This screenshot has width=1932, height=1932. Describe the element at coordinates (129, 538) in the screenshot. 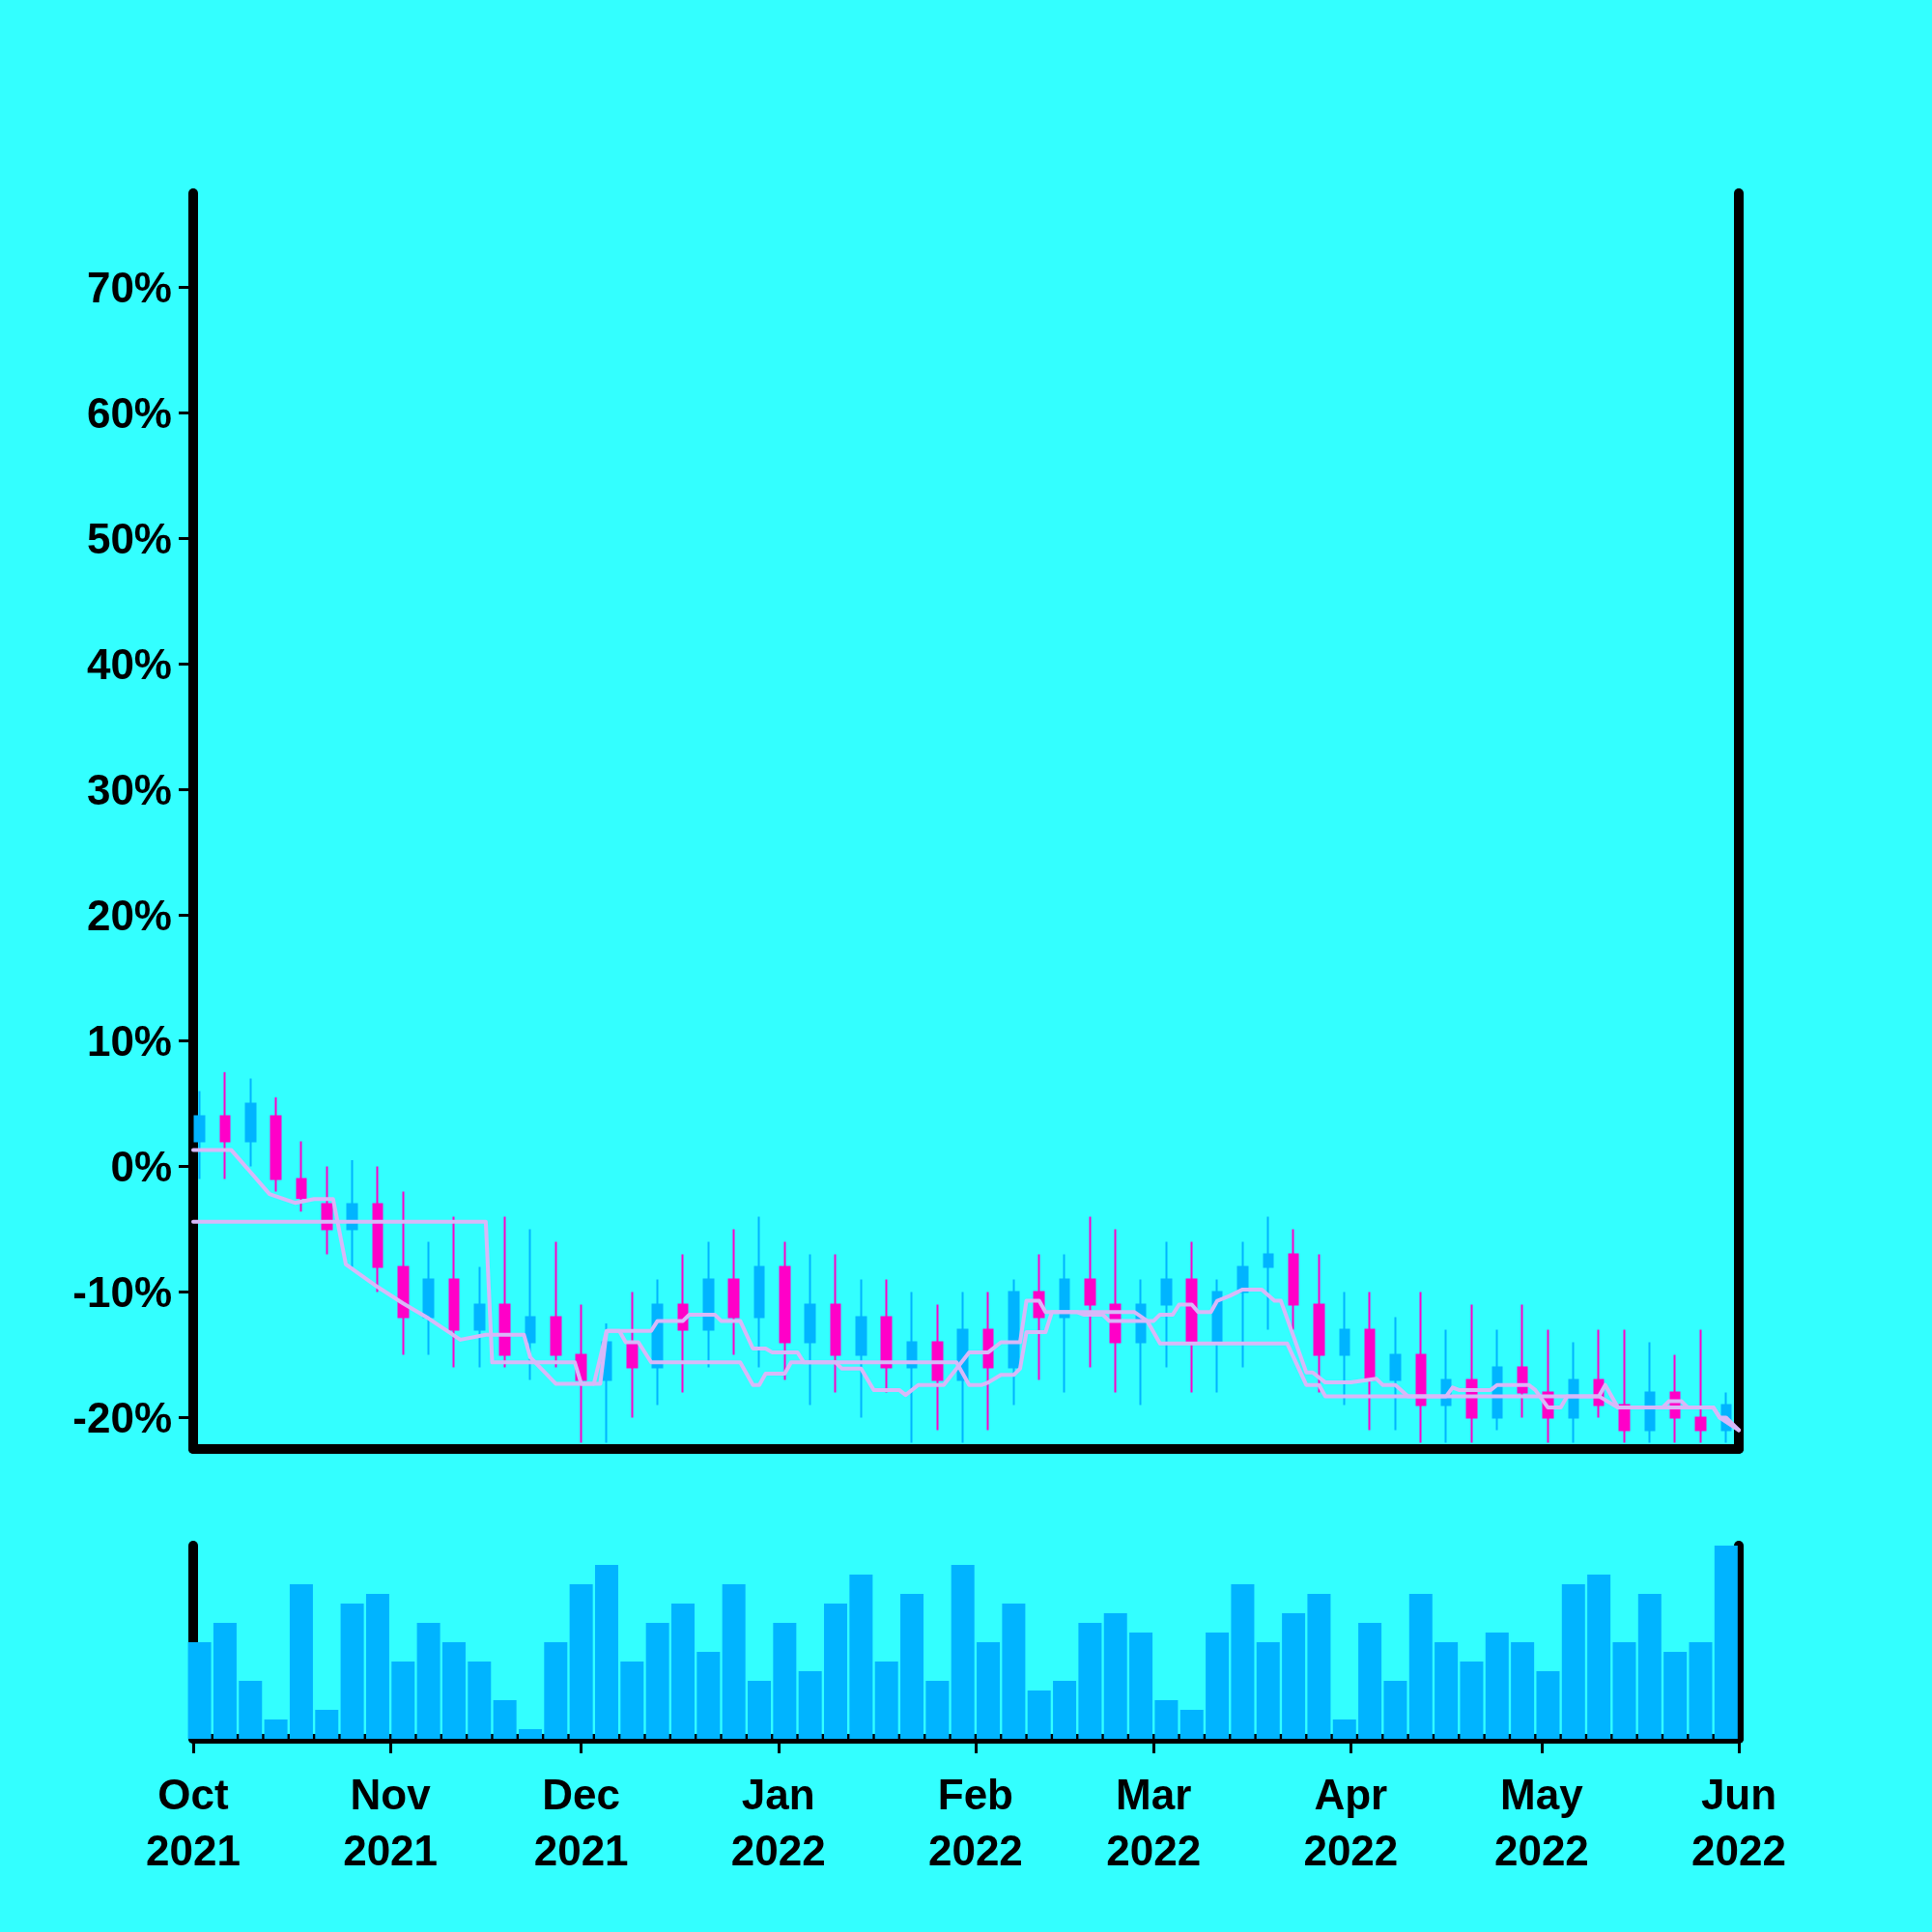

I see `y-tick-label: 50%` at that location.